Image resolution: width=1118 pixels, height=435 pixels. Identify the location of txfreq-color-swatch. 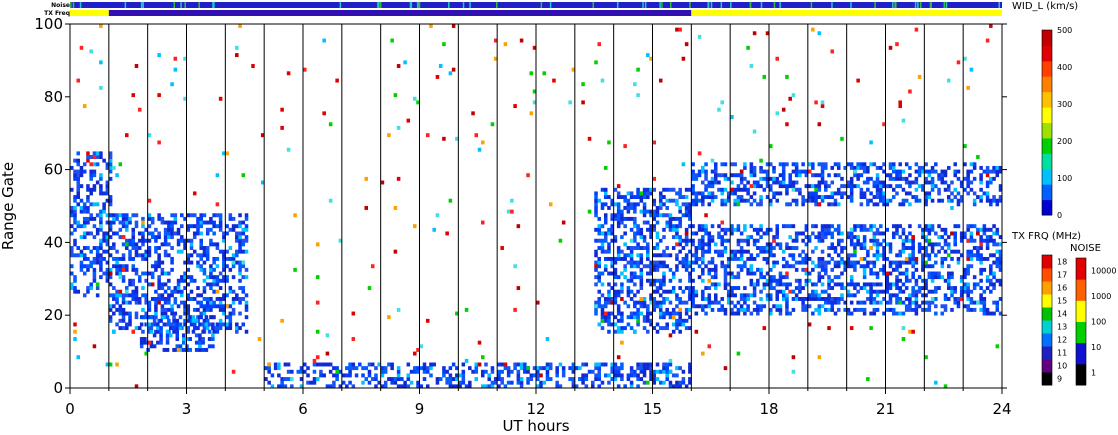
(1047, 314).